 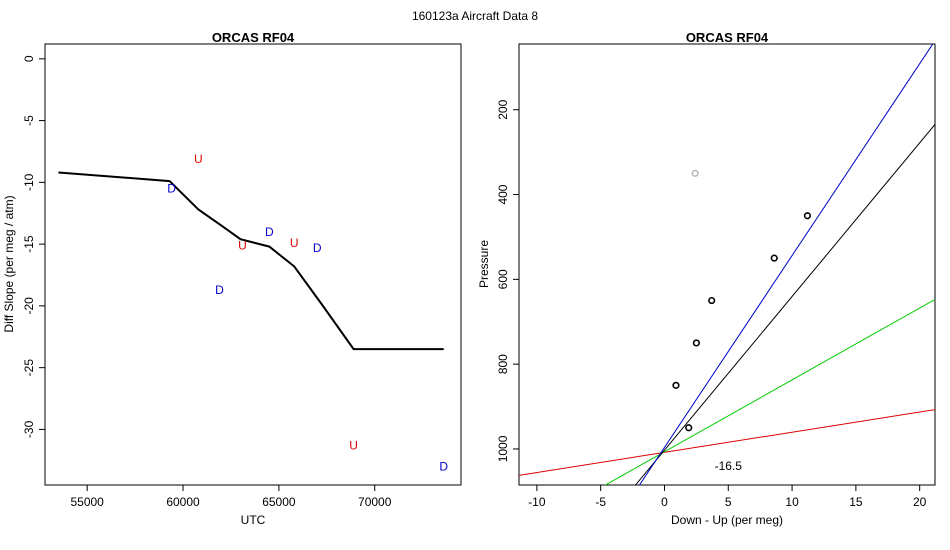 What do you see at coordinates (792, 502) in the screenshot?
I see `right-x-tick-label: 10` at bounding box center [792, 502].